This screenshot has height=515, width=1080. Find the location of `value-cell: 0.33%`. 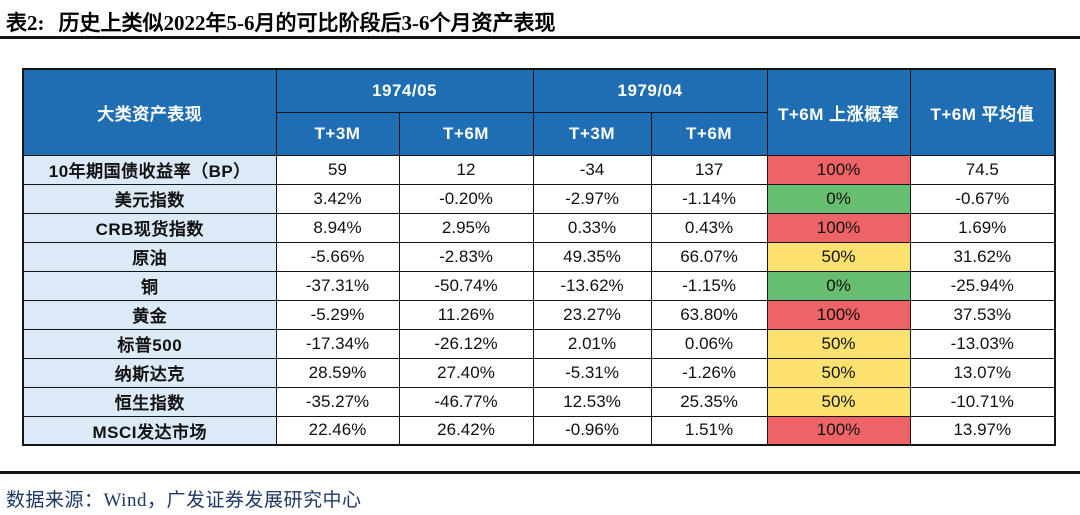

value-cell: 0.33% is located at coordinates (592, 227).